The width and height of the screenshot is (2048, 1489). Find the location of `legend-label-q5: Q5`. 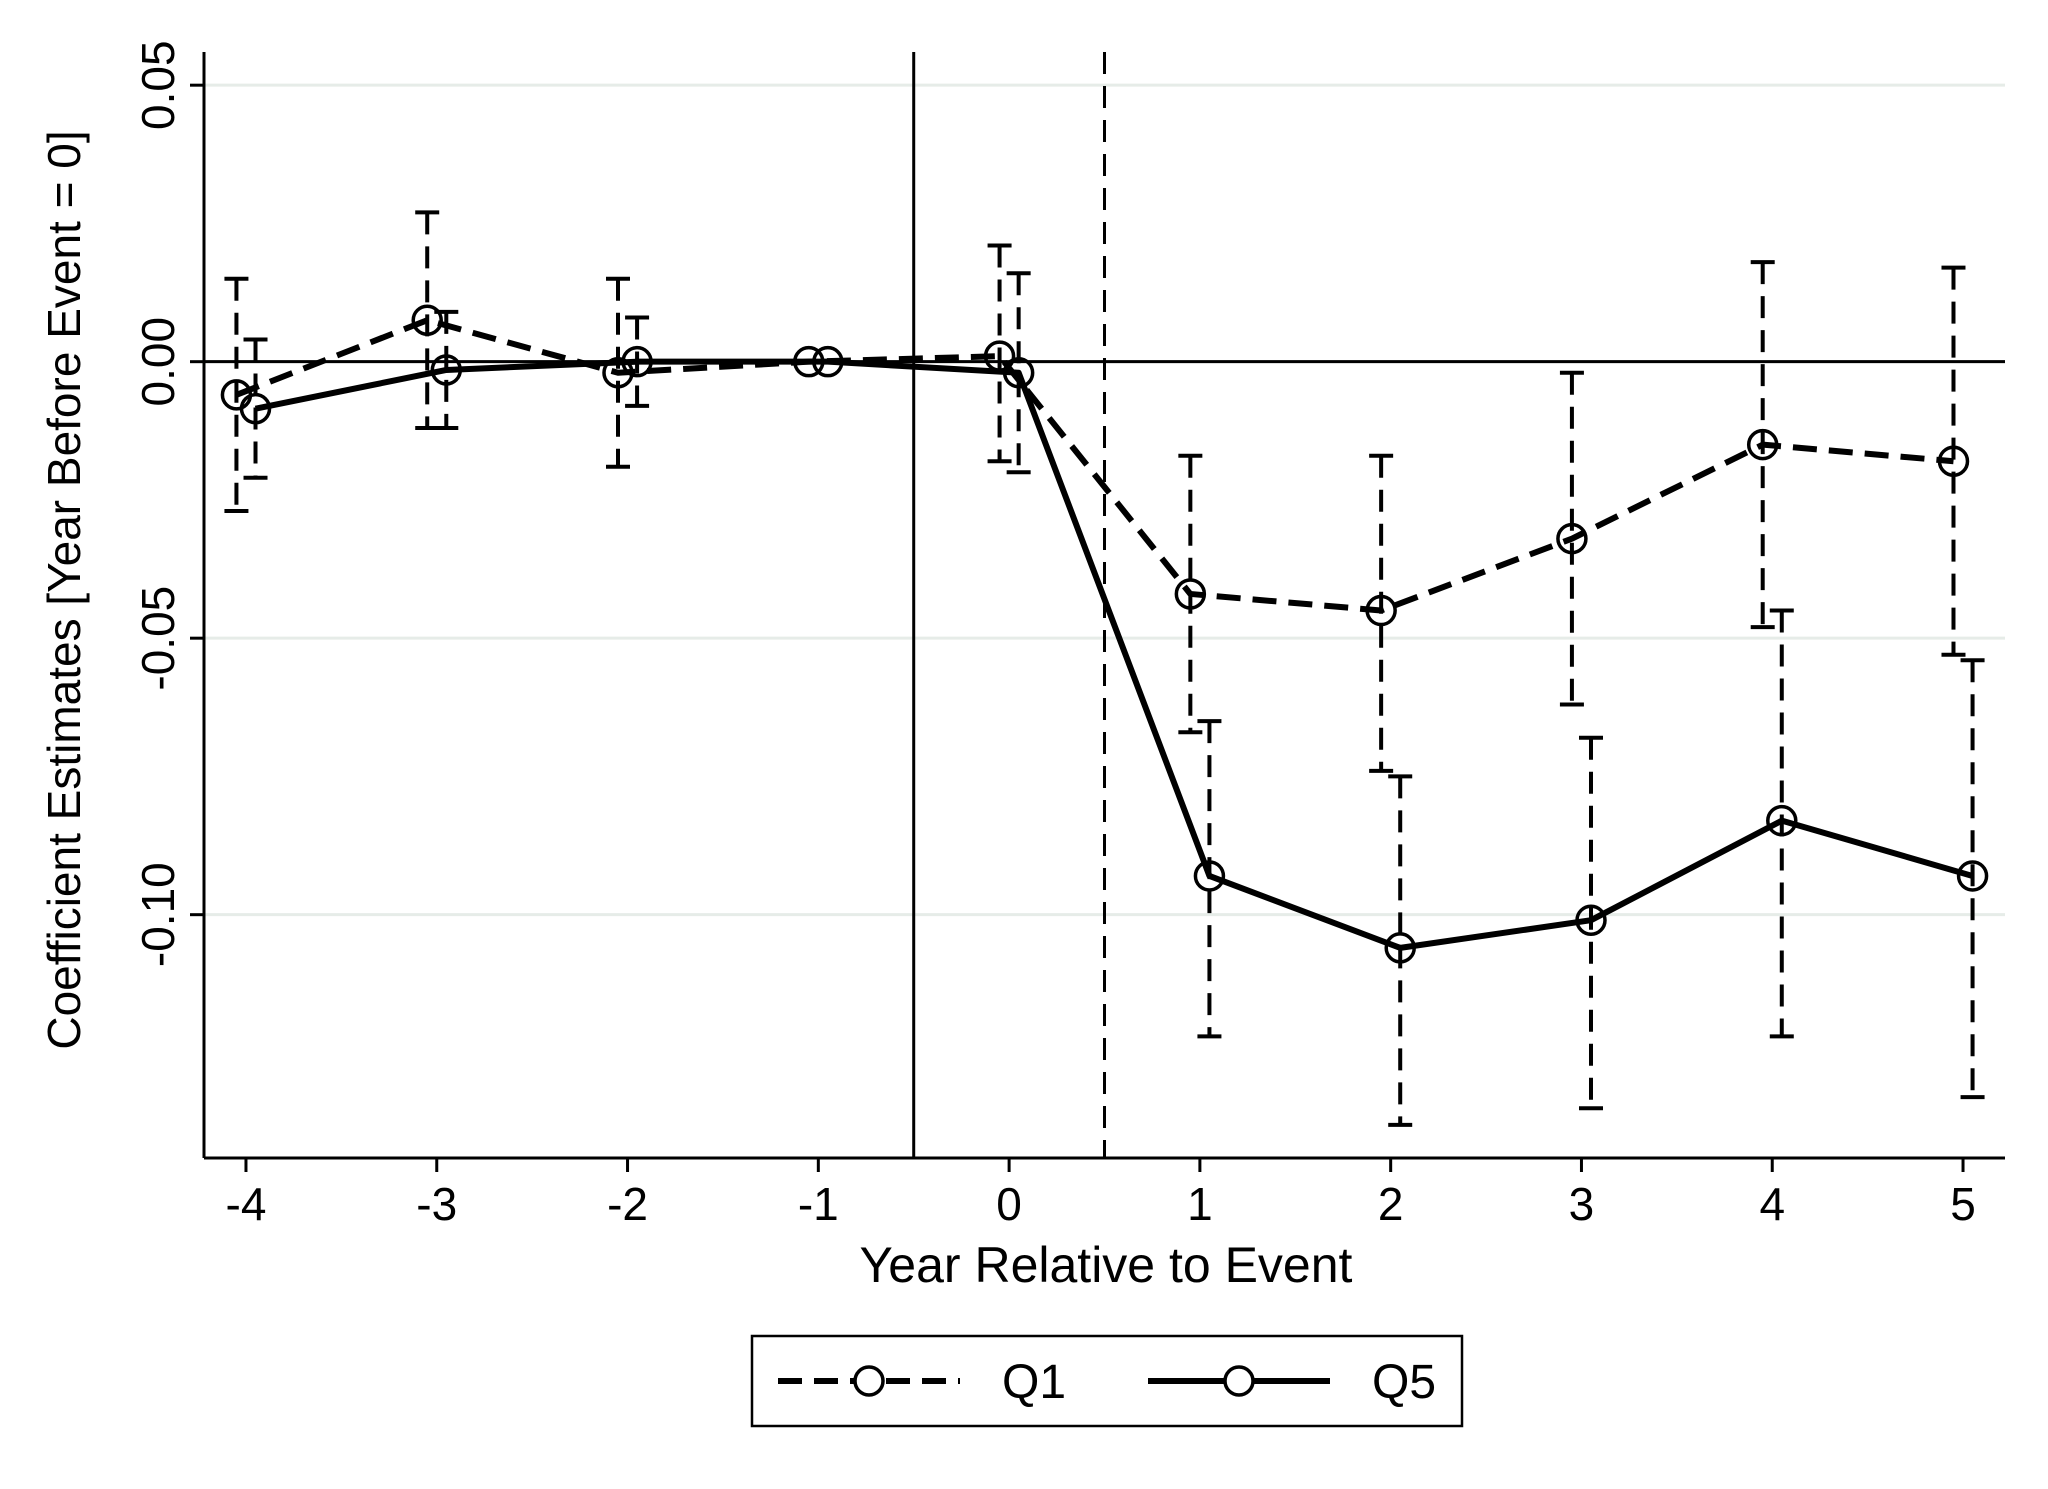

legend-label-q5: Q5 is located at coordinates (1404, 1382).